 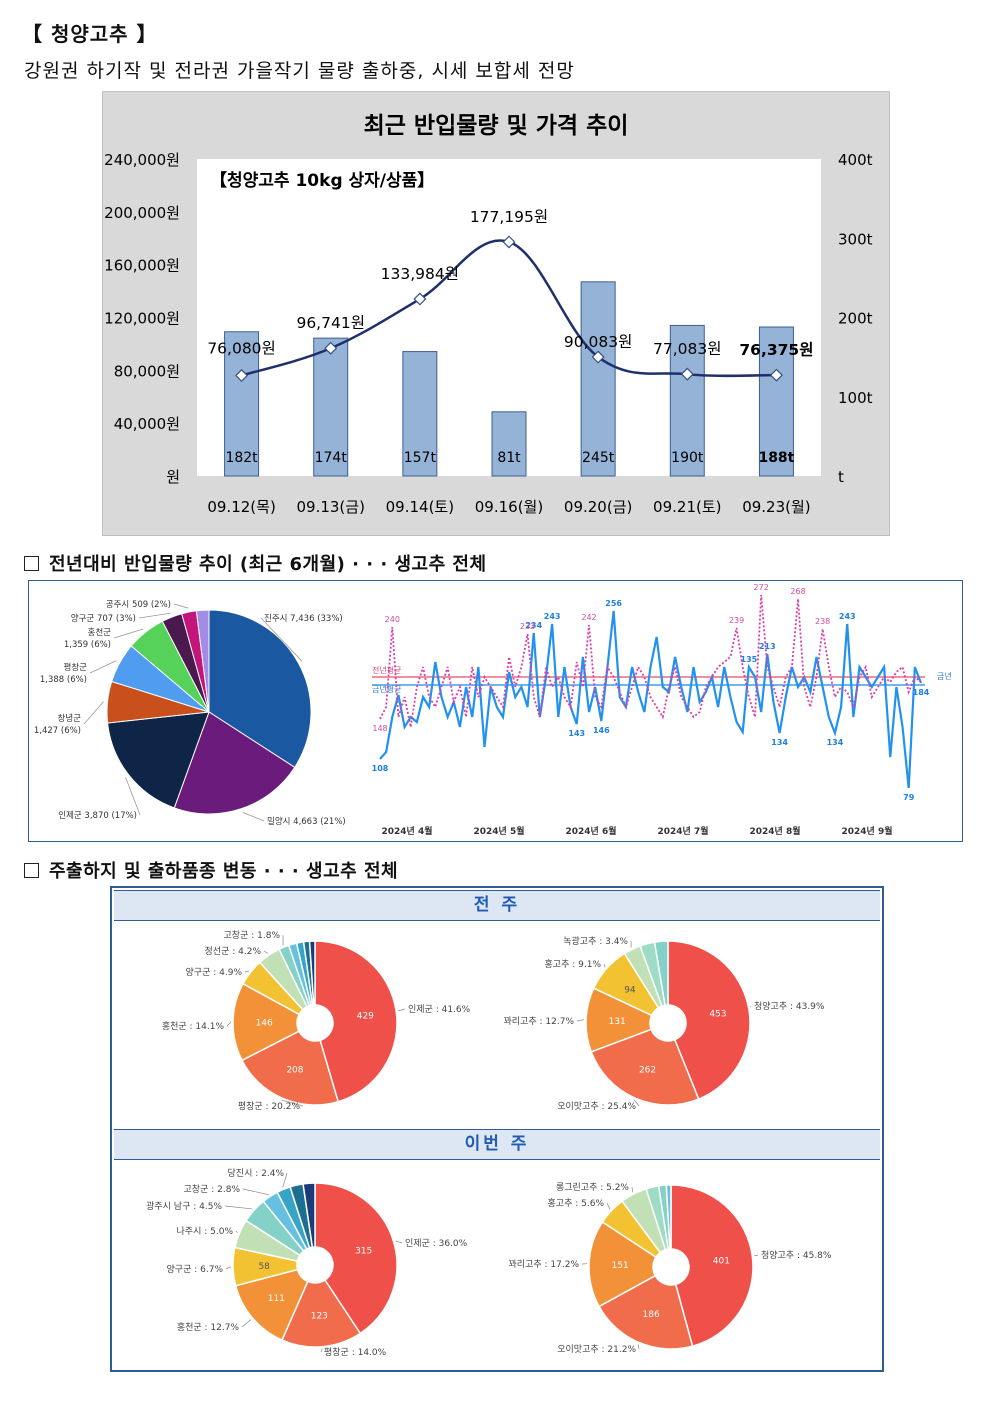 What do you see at coordinates (420, 507) in the screenshot?
I see `date-label: 09.14(토)` at bounding box center [420, 507].